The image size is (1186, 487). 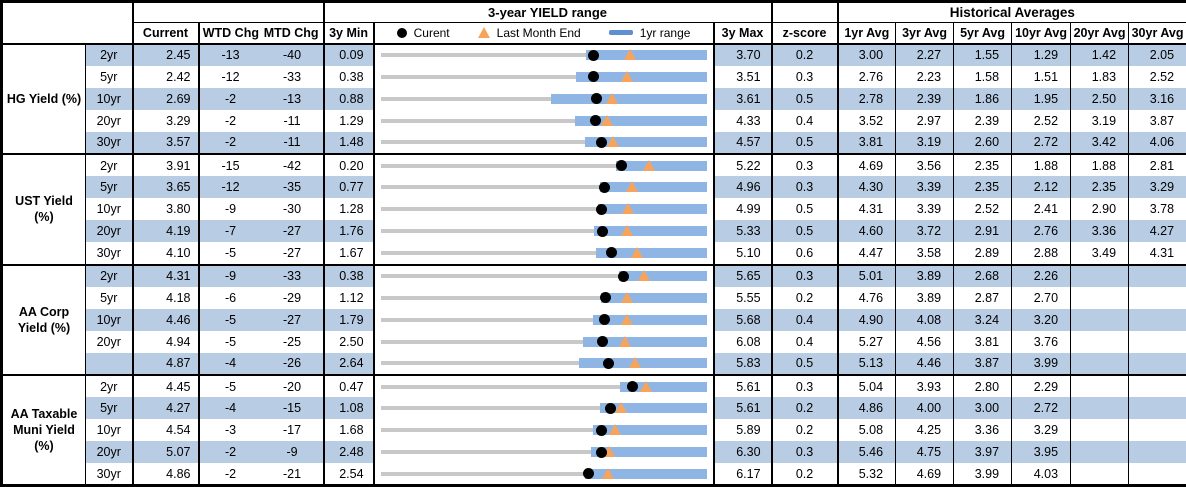 What do you see at coordinates (349, 430) in the screenshot?
I see `three-year-min-cell: 1.68` at bounding box center [349, 430].